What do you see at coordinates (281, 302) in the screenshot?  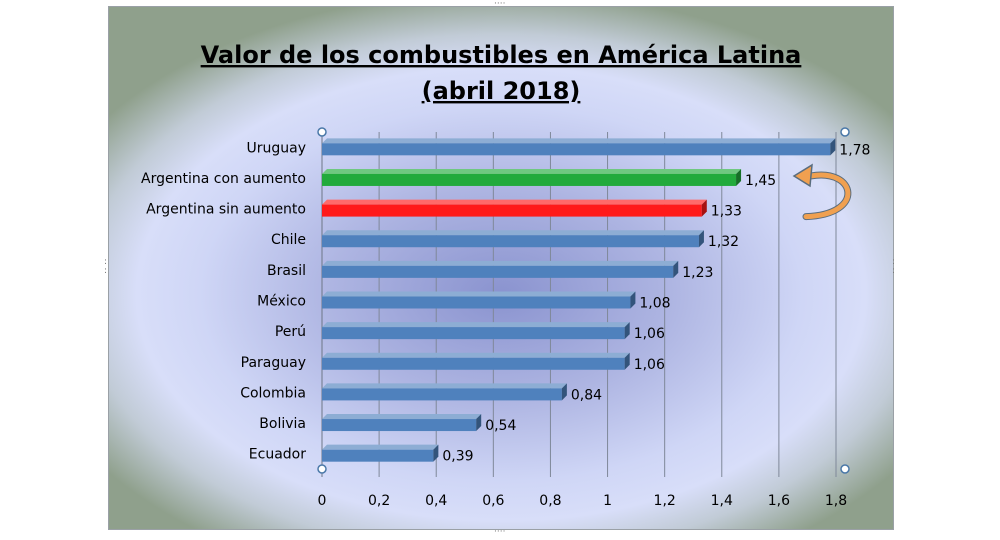 I see `category-label: México` at bounding box center [281, 302].